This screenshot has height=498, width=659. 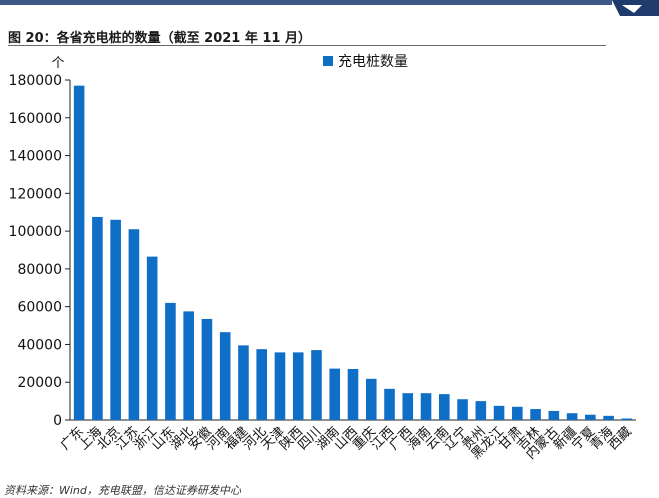 I want to click on header-bar, so click(x=306, y=2).